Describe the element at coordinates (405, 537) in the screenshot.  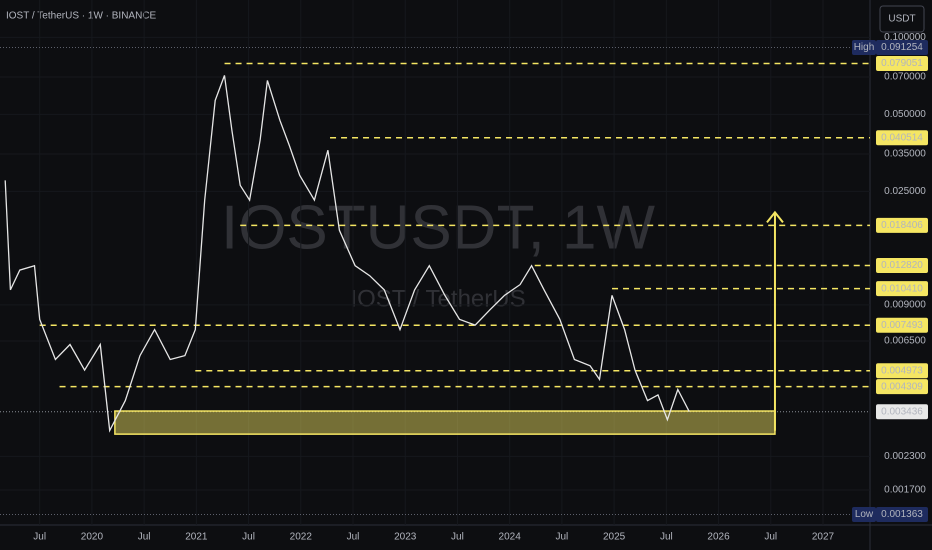
I see `x-tick-label: 2023` at that location.